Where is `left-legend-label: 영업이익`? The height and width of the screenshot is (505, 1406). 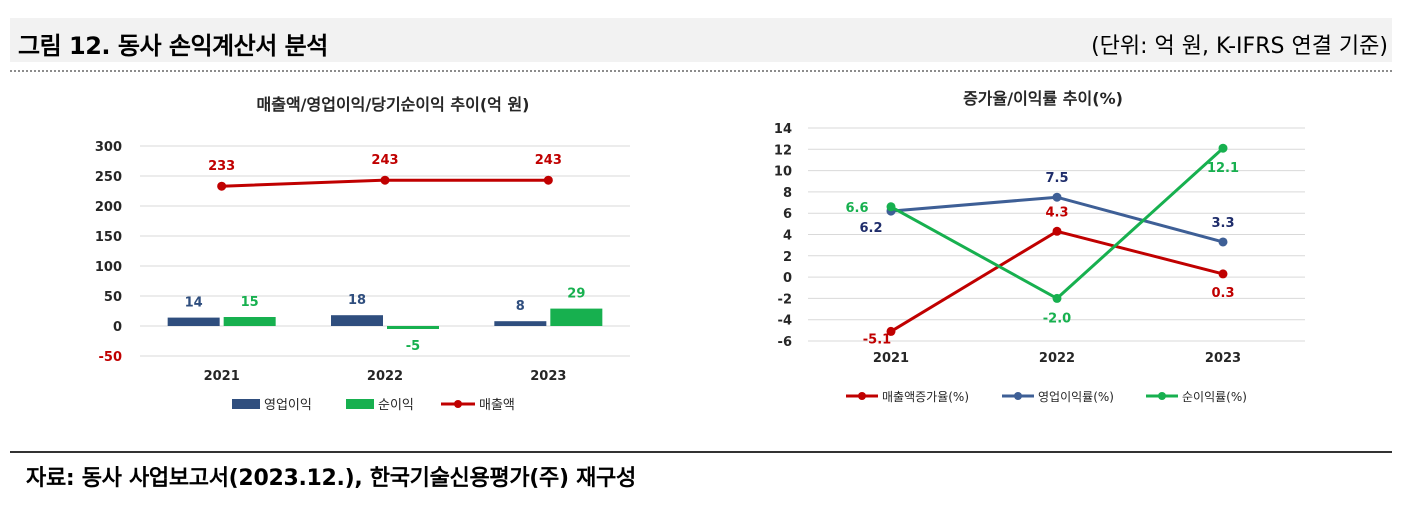
left-legend-label: 영업이익 is located at coordinates (288, 405).